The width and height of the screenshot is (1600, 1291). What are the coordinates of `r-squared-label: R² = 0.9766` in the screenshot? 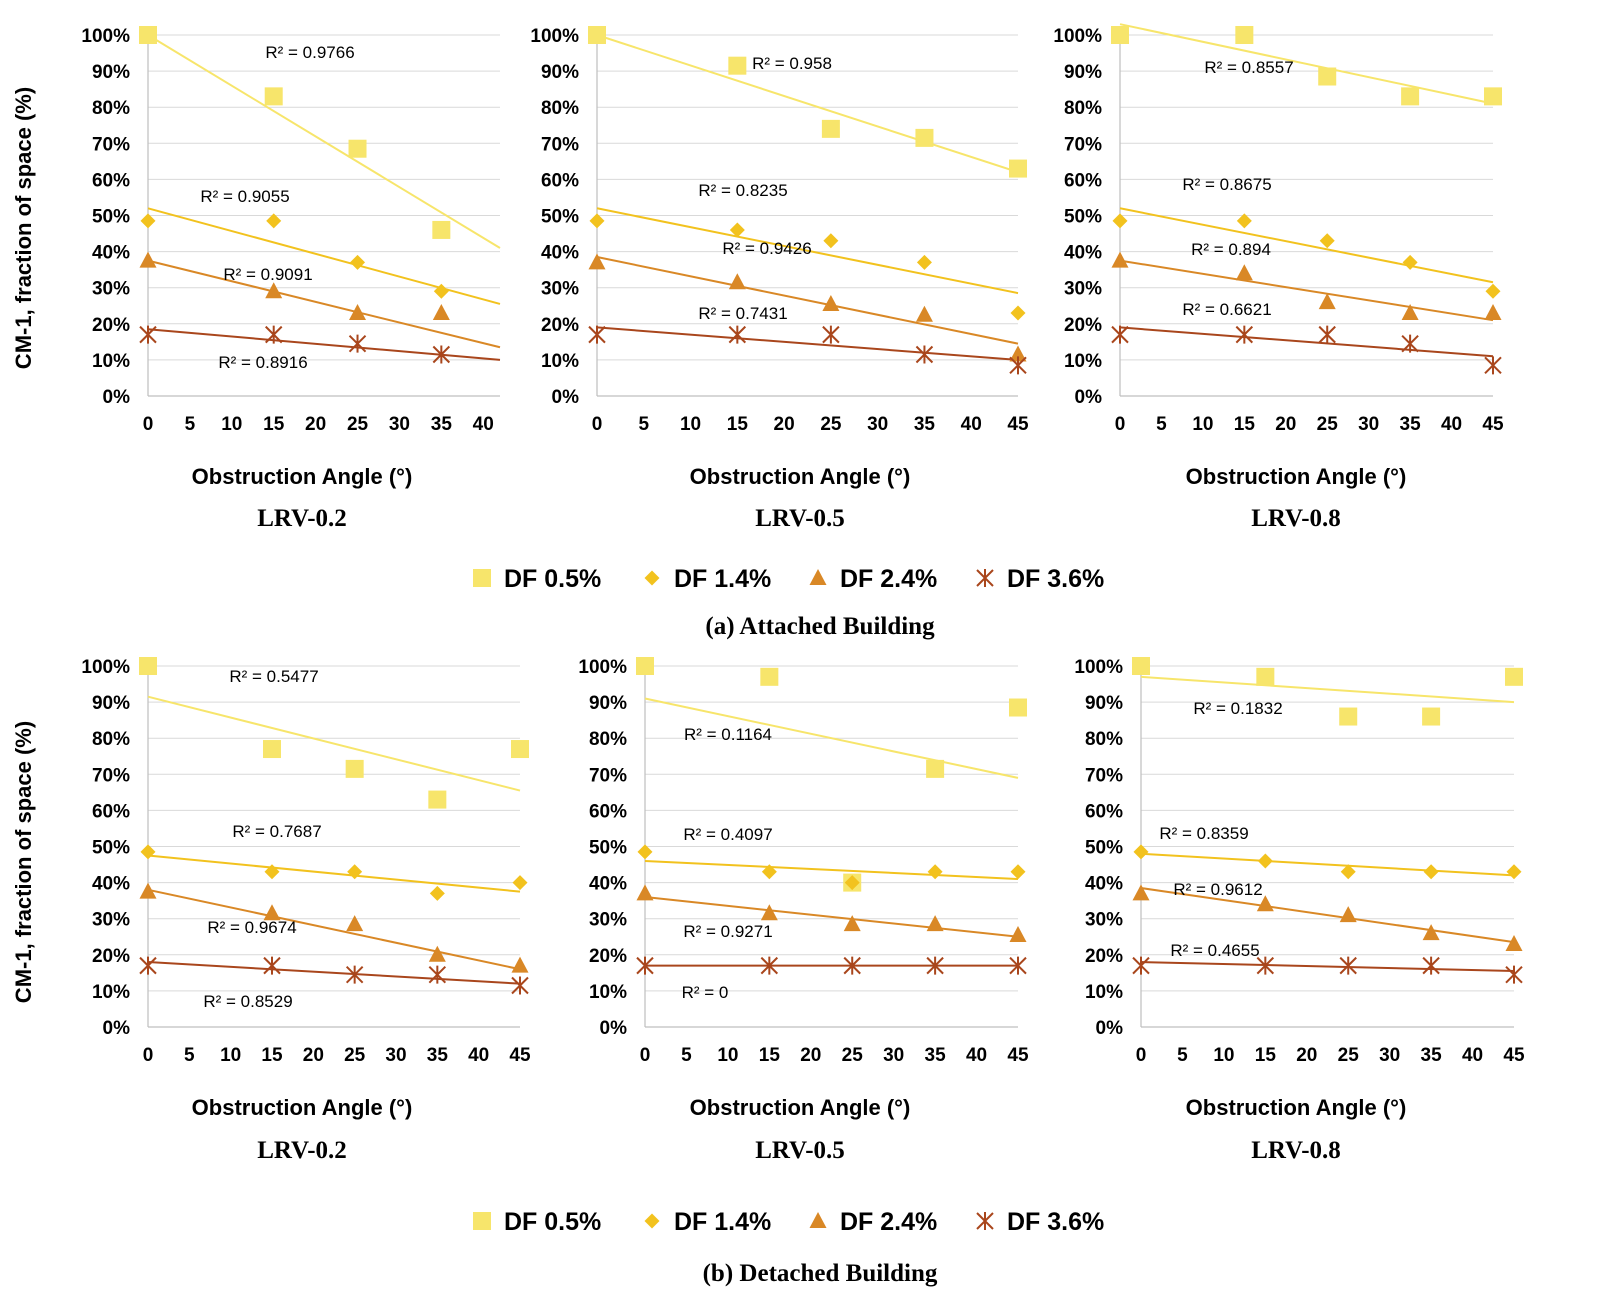 It's located at (309, 52).